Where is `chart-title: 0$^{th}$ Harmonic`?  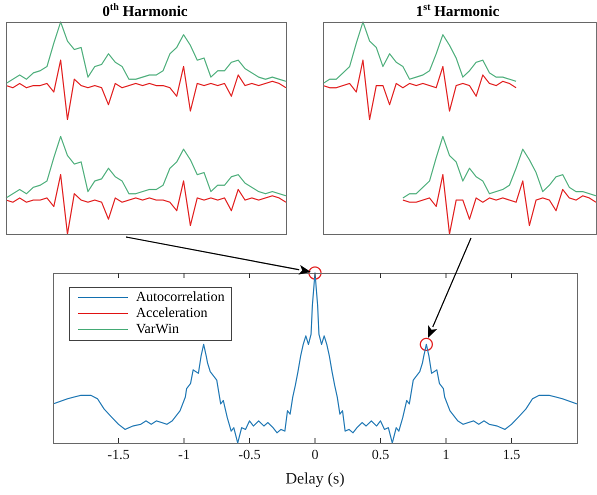
chart-title: 0$^{th}$ Harmonic is located at coordinates (145, 11).